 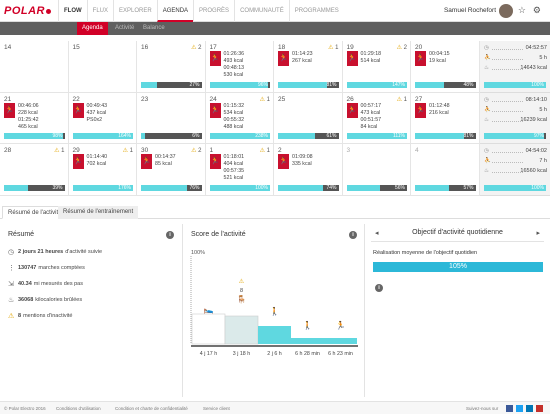 What do you see at coordinates (363, 58) in the screenshot?
I see `training-session: 🏃 01:29:18 514 kcal` at bounding box center [363, 58].